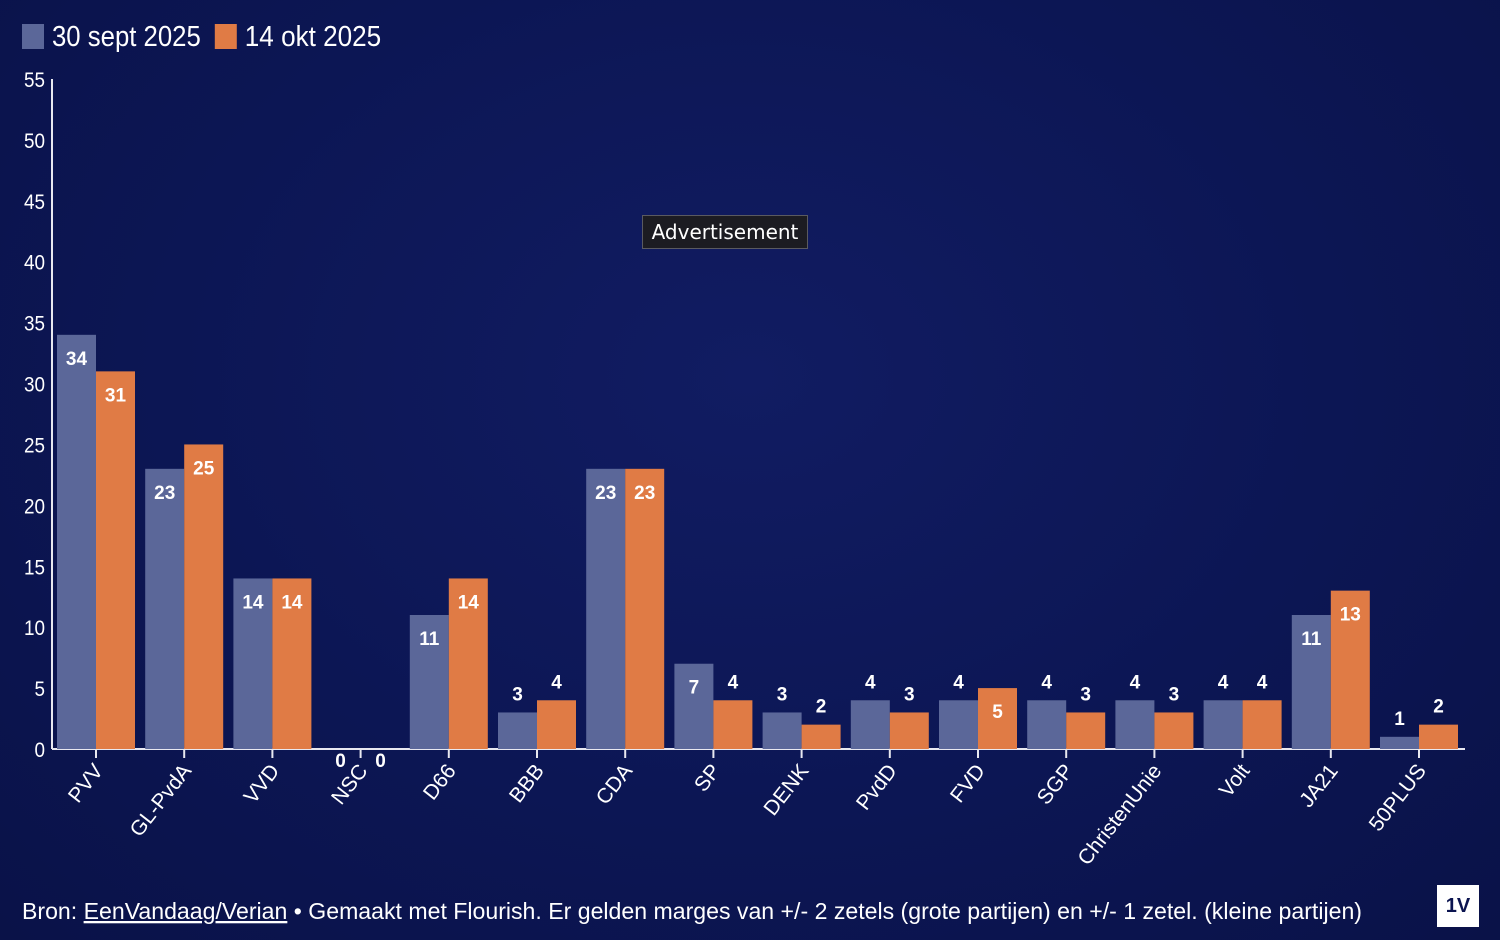  I want to click on x-tick-label: JA21, so click(1319, 786).